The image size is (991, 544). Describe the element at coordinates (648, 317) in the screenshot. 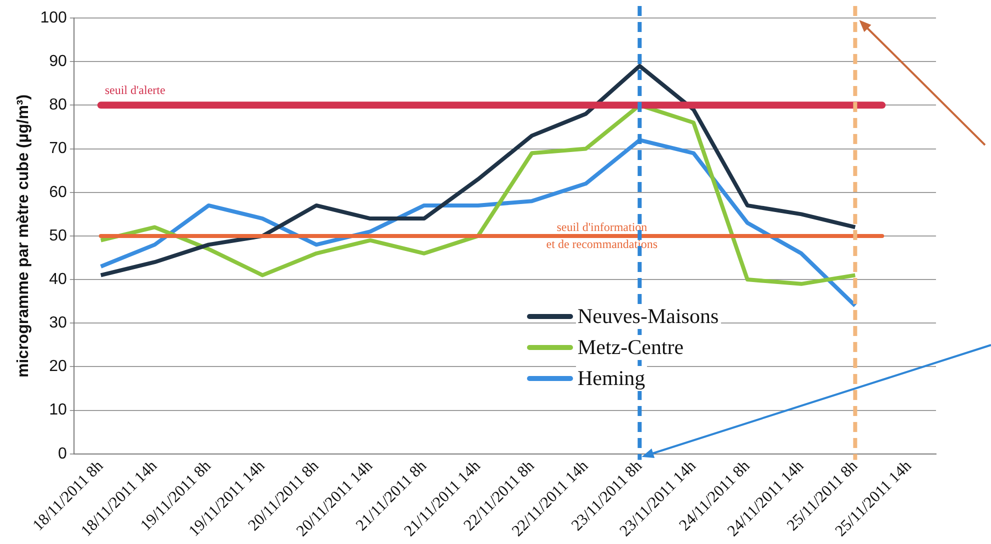

I see `legend-label: Neuves-Maisons` at that location.